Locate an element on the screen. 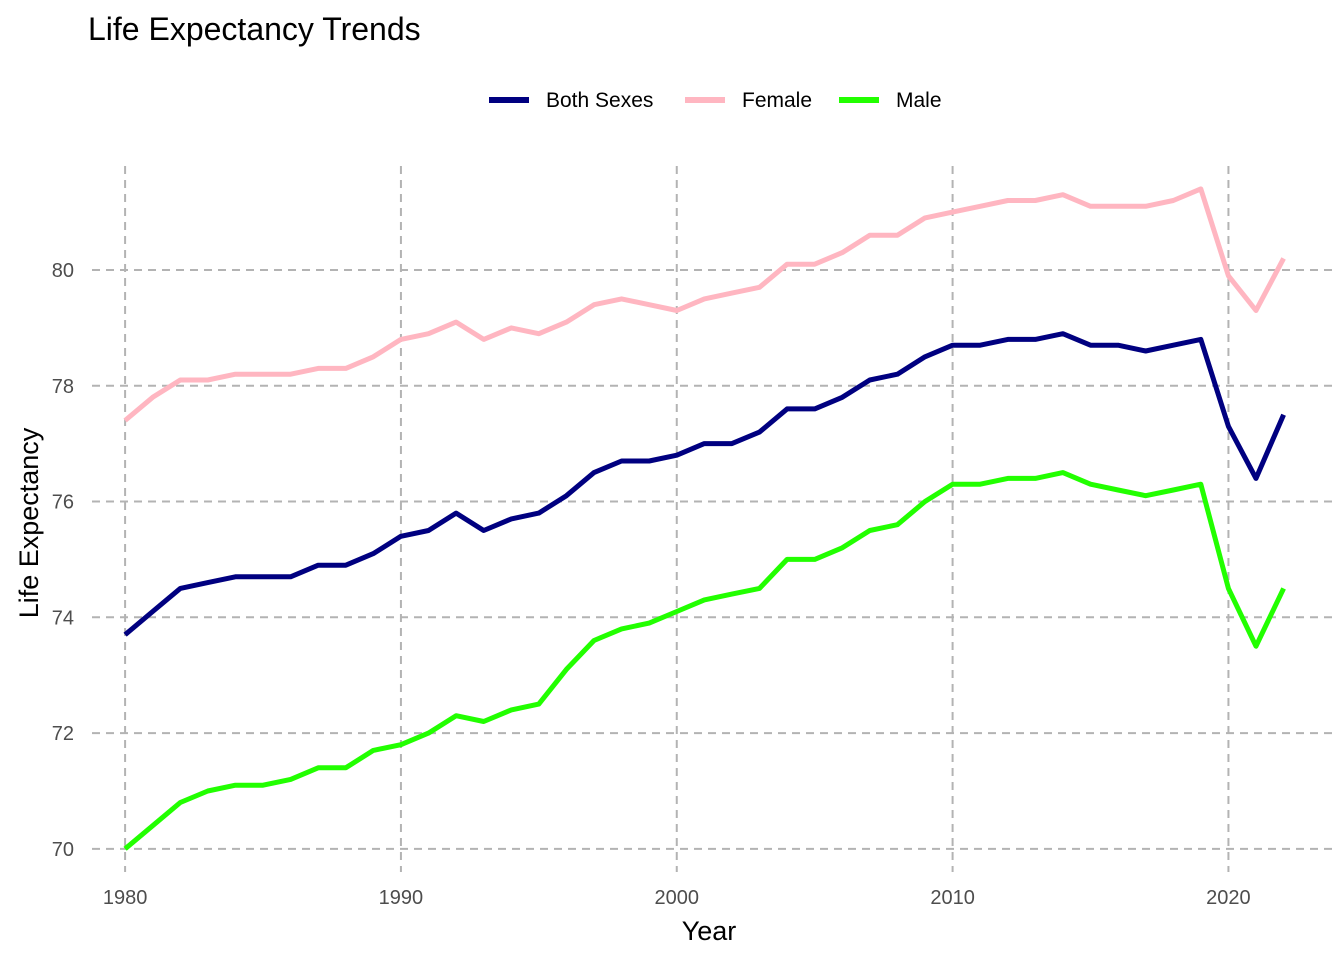 Image resolution: width=1344 pixels, height=960 pixels. x-tick-label: 1990 is located at coordinates (401, 898).